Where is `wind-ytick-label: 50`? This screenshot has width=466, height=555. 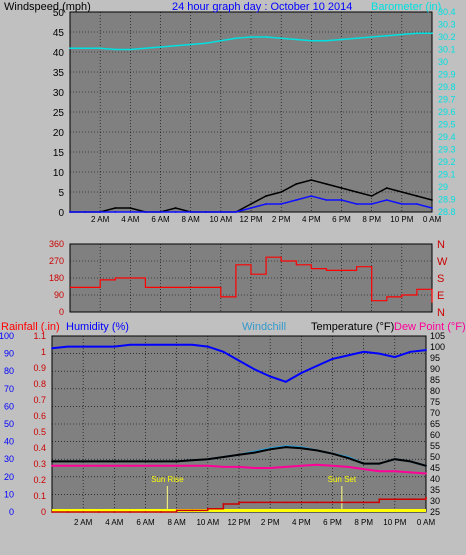
wind-ytick-label: 50 is located at coordinates (59, 13).